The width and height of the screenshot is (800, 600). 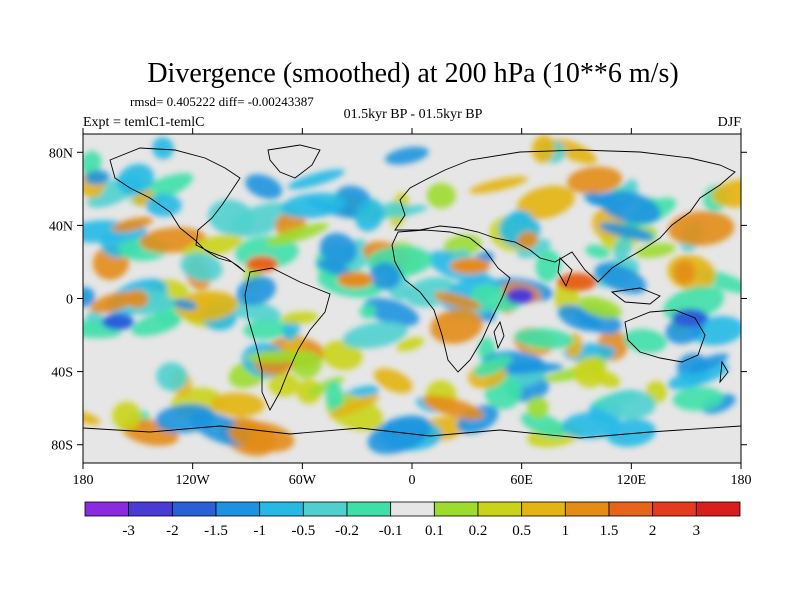 I want to click on x-tick-label: 120W, so click(x=193, y=480).